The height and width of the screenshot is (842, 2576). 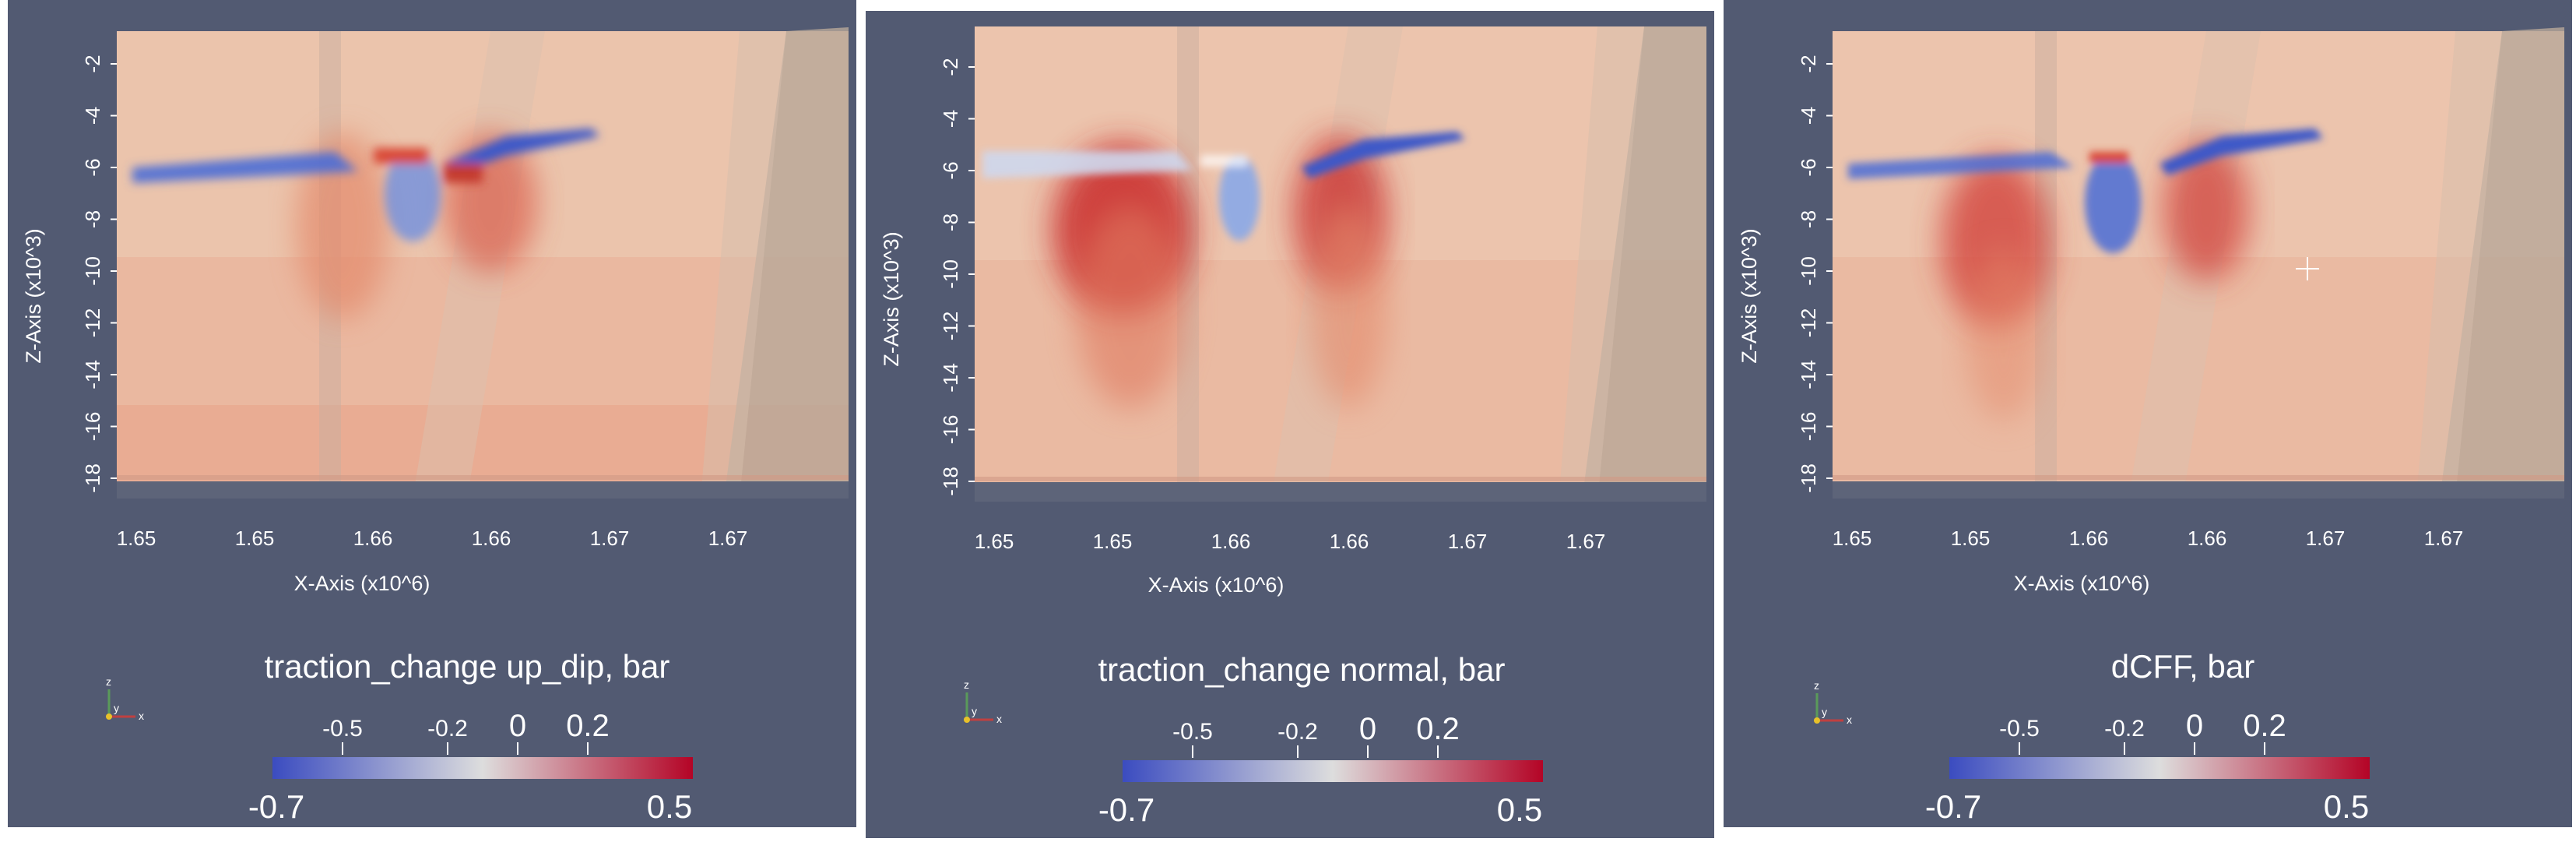 I want to click on crosshair-marker, so click(x=2307, y=268).